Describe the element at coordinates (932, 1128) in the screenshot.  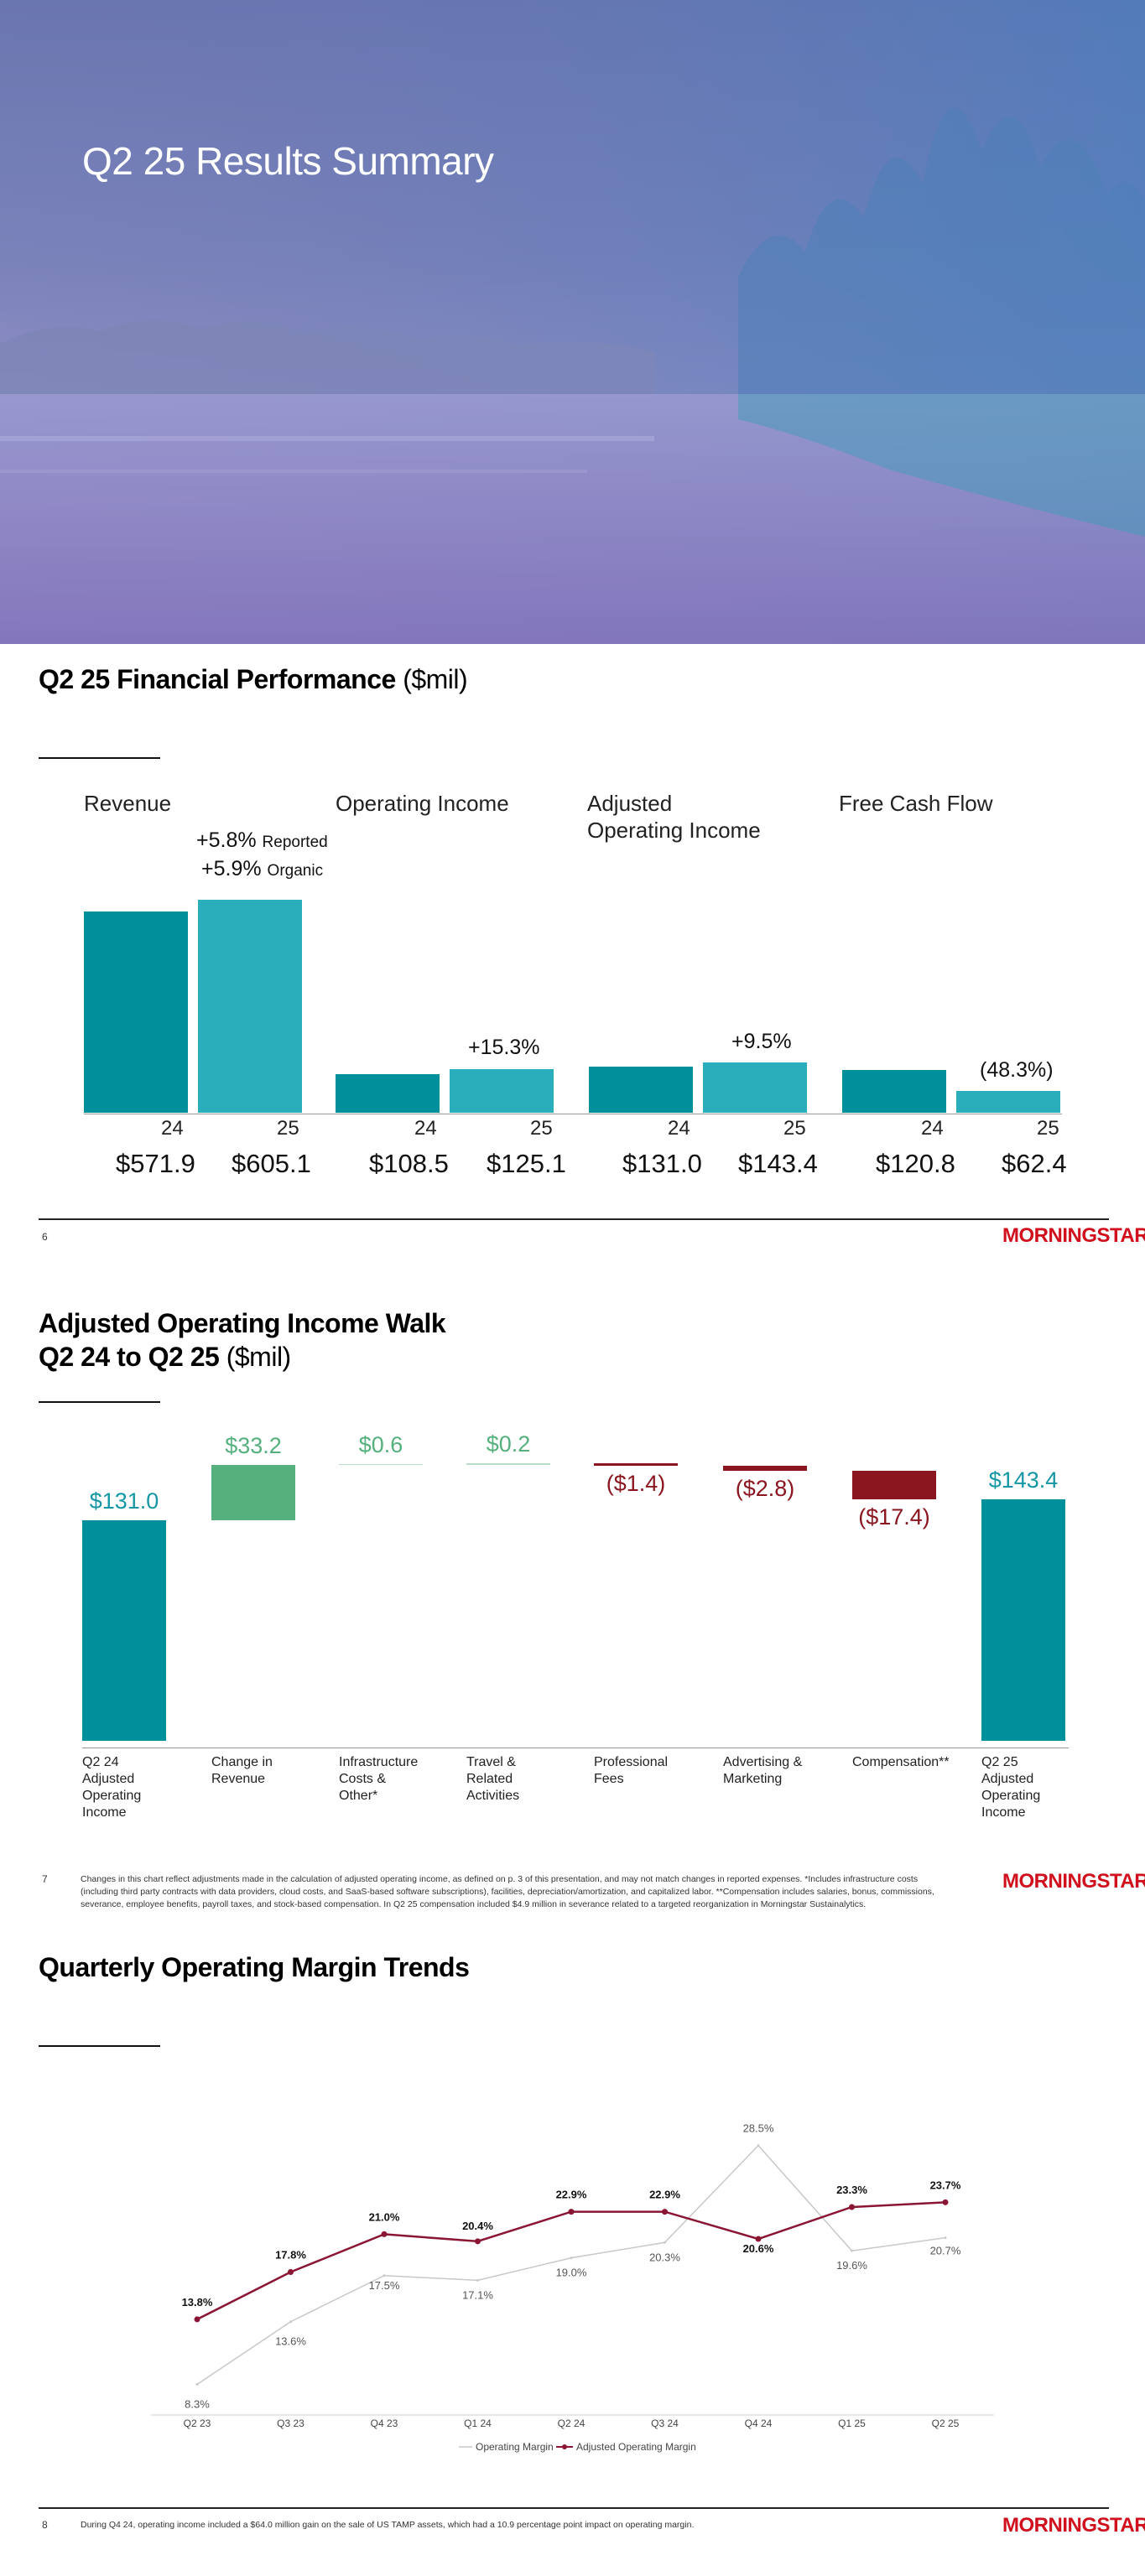
I see `fcf-prior-year: 24` at that location.